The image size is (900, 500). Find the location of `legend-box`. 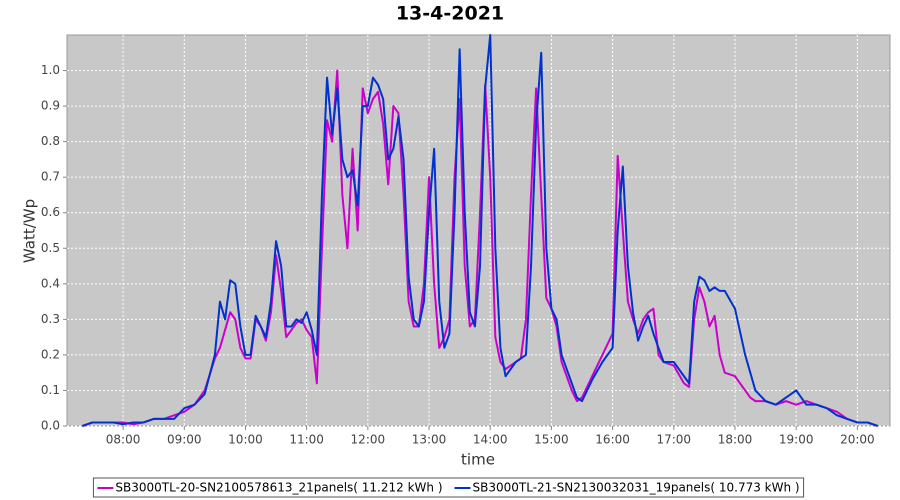

legend-box is located at coordinates (448, 487).